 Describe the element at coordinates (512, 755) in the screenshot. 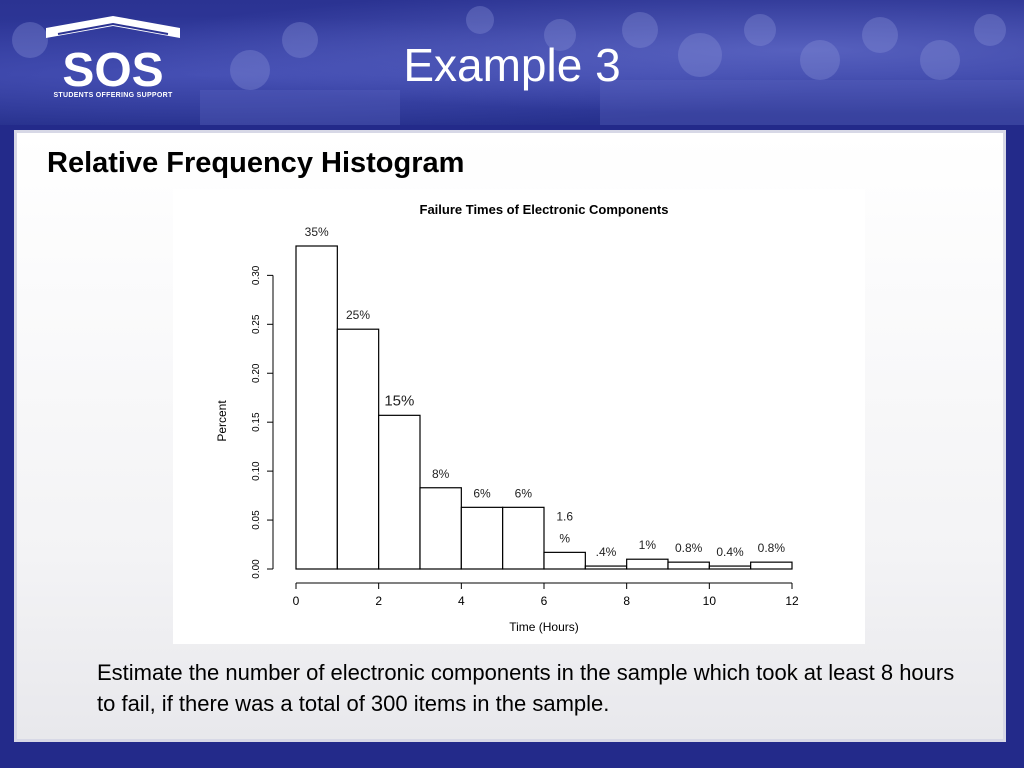

I see `footer-bar` at that location.